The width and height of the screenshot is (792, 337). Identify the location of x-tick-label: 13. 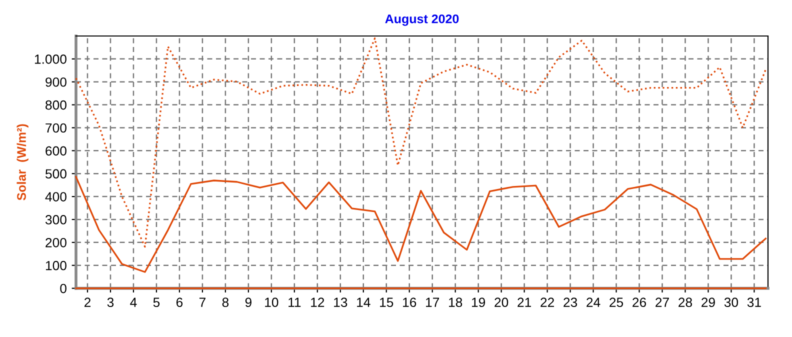
(341, 303).